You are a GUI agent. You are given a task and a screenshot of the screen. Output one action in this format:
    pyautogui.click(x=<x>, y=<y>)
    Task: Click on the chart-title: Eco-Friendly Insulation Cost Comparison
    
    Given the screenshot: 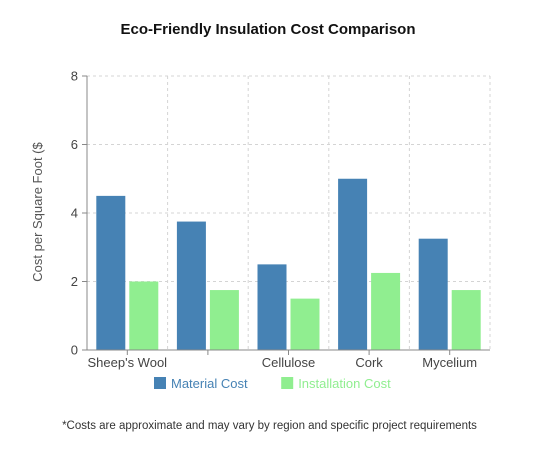 What is the action you would take?
    pyautogui.click(x=267, y=29)
    